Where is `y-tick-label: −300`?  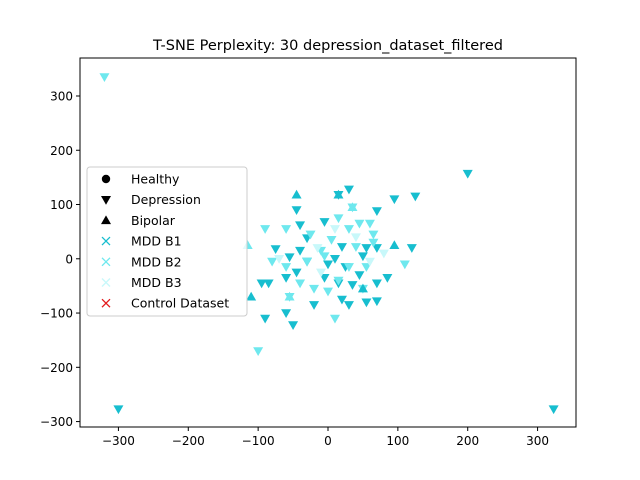 y-tick-label: −300 is located at coordinates (56, 422).